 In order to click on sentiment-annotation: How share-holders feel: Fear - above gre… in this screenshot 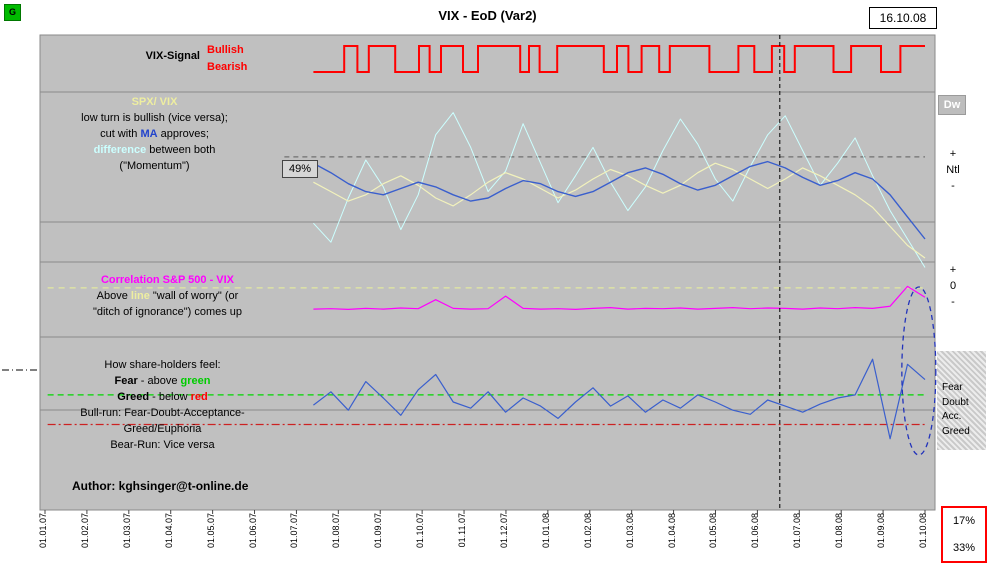, I will do `click(162, 405)`.